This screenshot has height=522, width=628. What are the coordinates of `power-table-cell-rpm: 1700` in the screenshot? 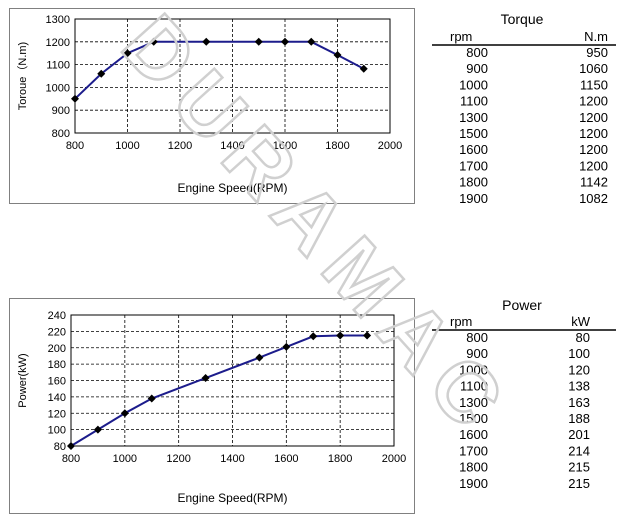 It's located at (473, 450).